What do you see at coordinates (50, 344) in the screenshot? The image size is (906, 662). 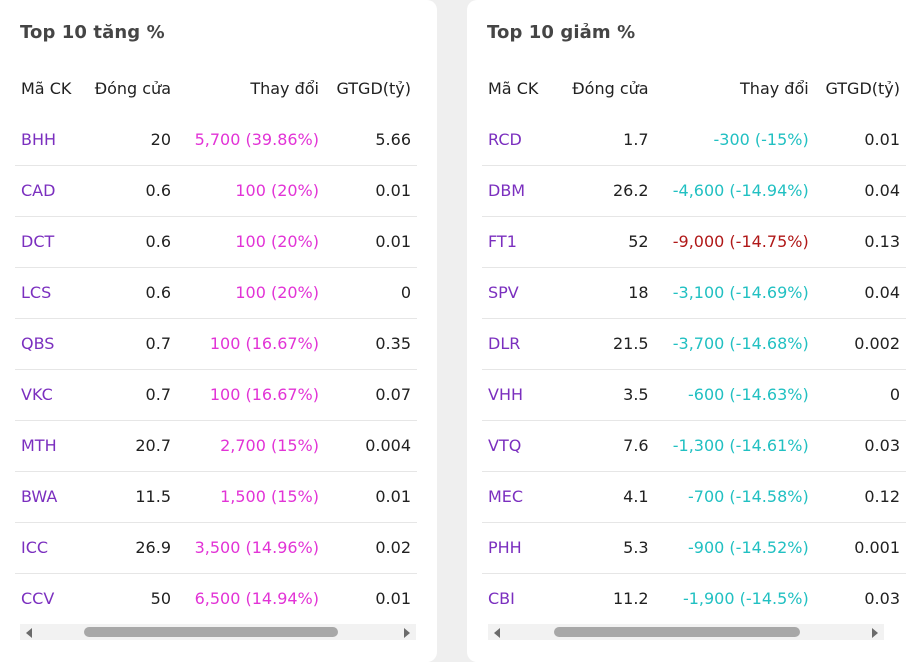 I see `stock-code: QBS` at bounding box center [50, 344].